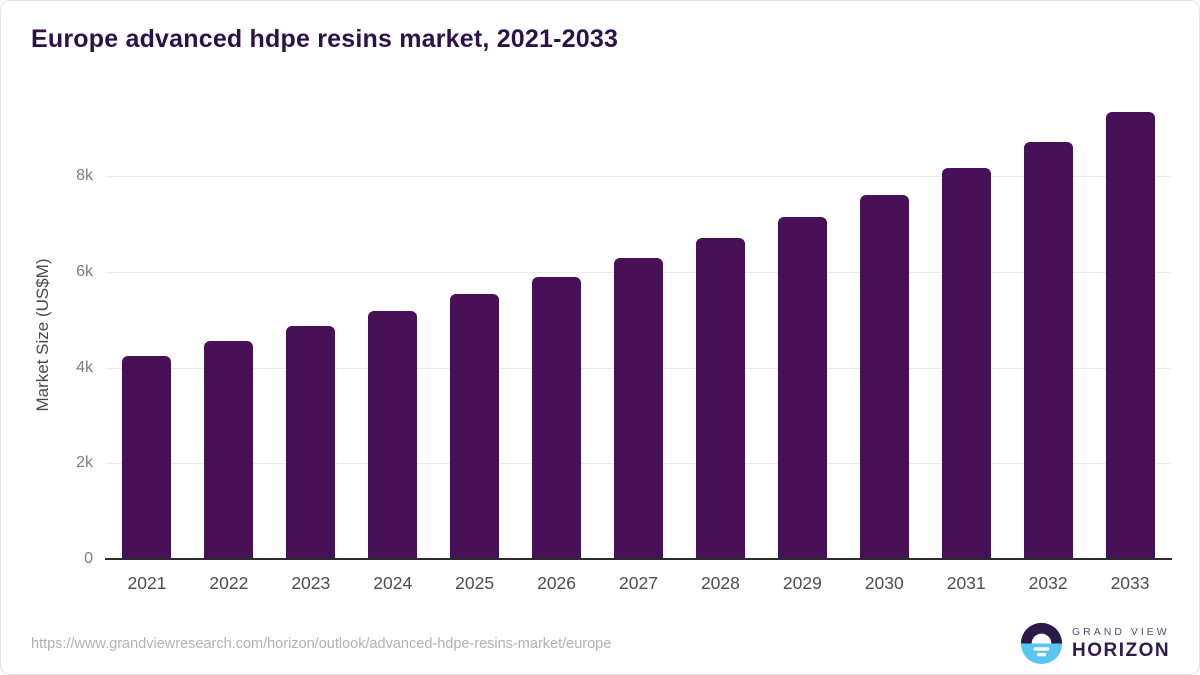 The image size is (1200, 675). Describe the element at coordinates (393, 435) in the screenshot. I see `bar-2024` at that location.